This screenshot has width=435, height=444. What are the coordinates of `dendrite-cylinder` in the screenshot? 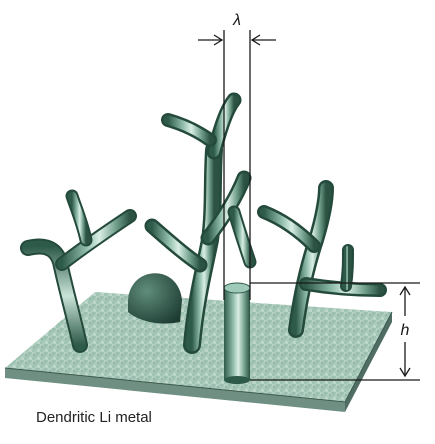 It's located at (237, 333).